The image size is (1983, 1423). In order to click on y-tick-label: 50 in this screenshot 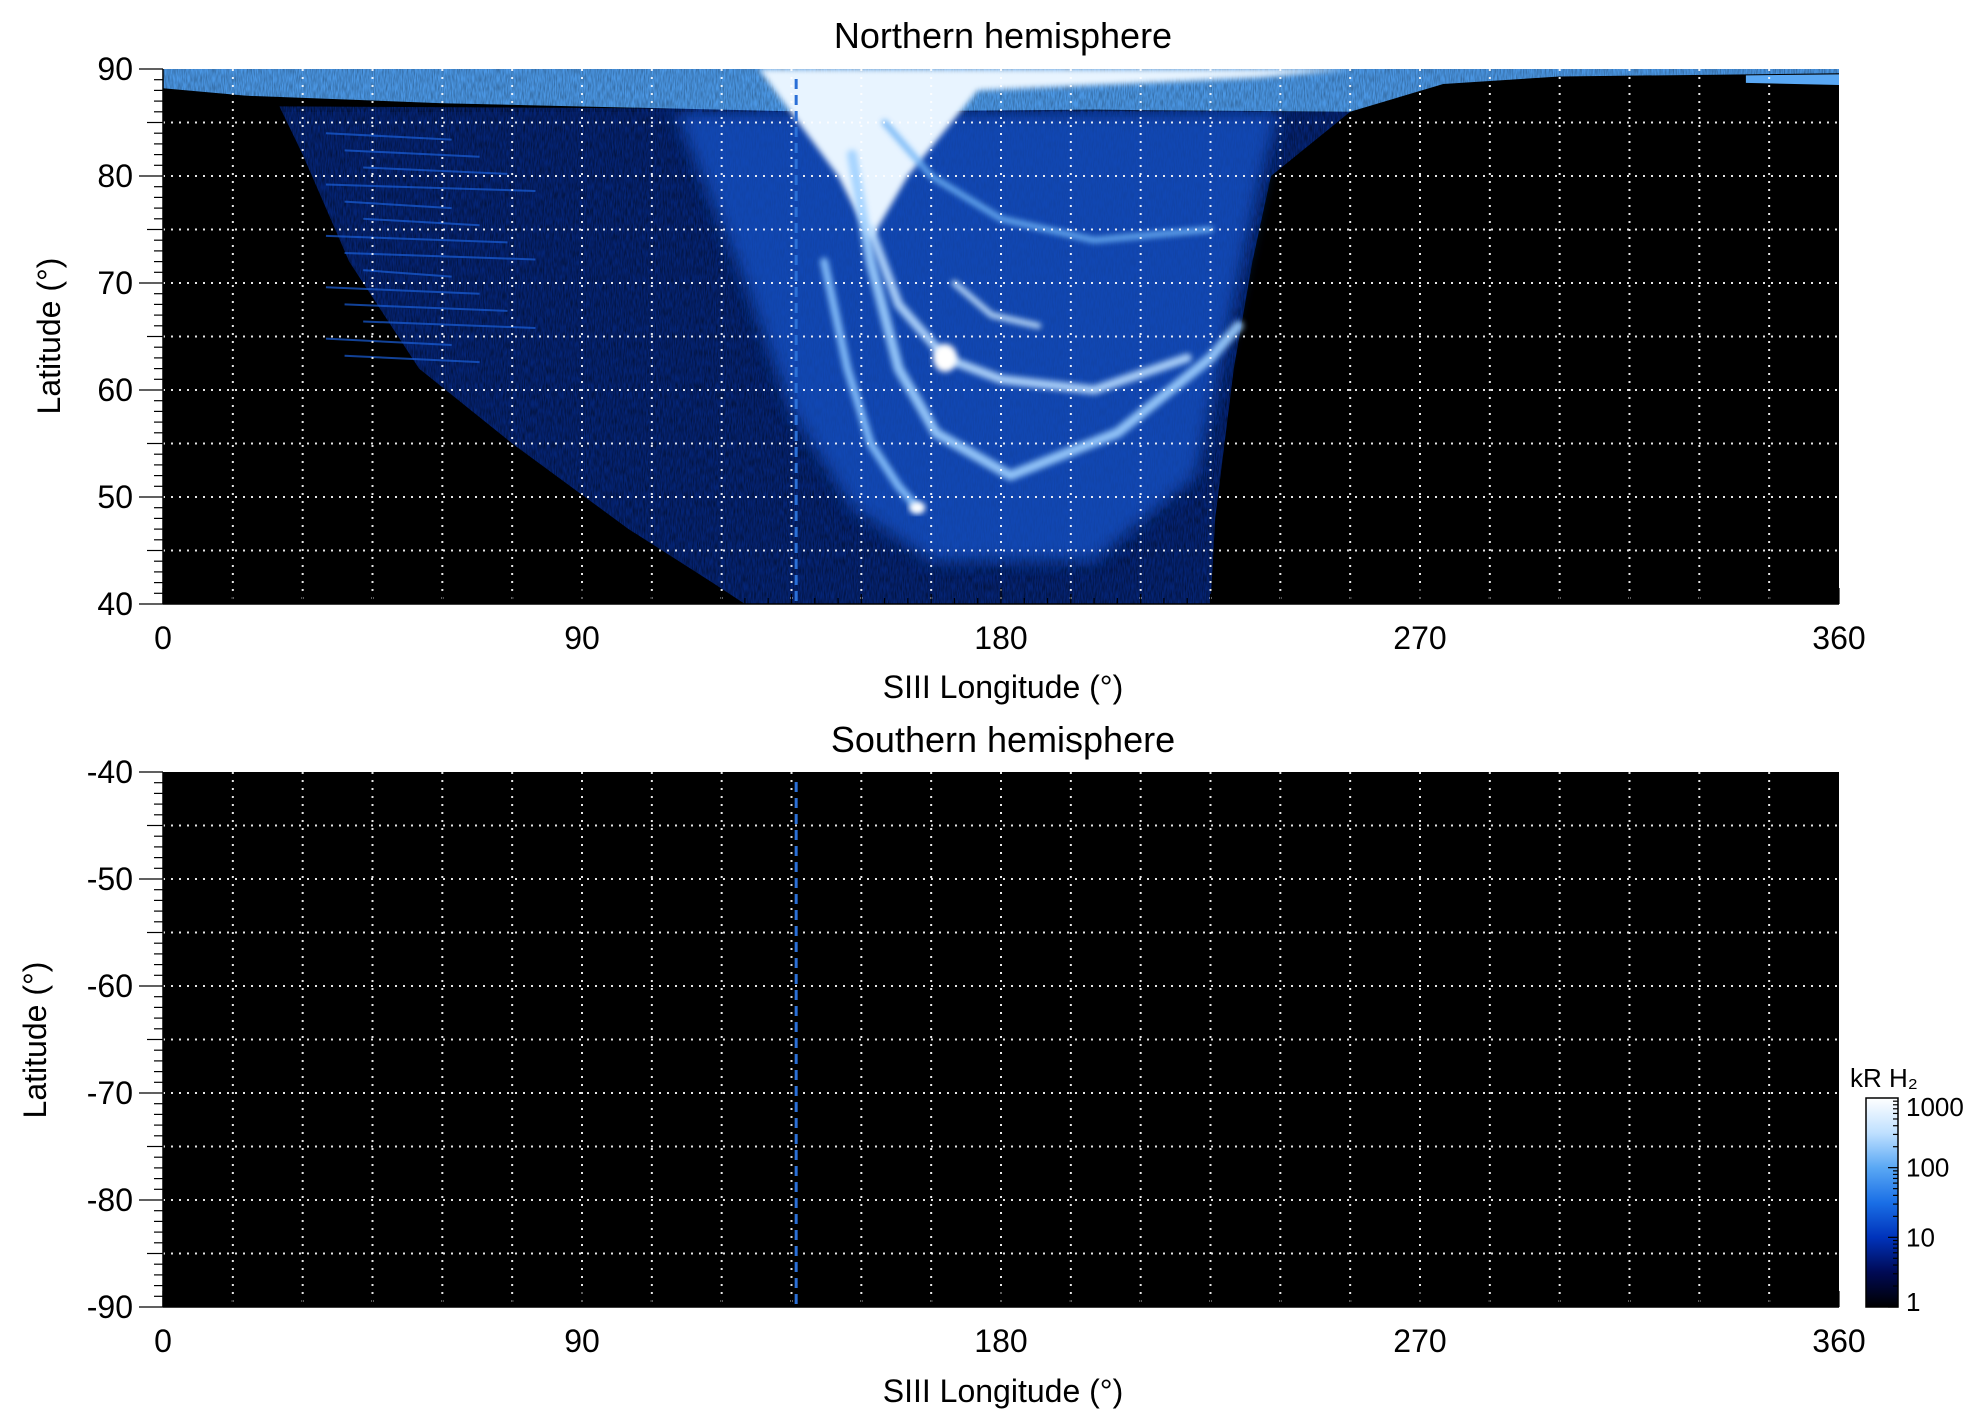, I will do `click(115, 497)`.